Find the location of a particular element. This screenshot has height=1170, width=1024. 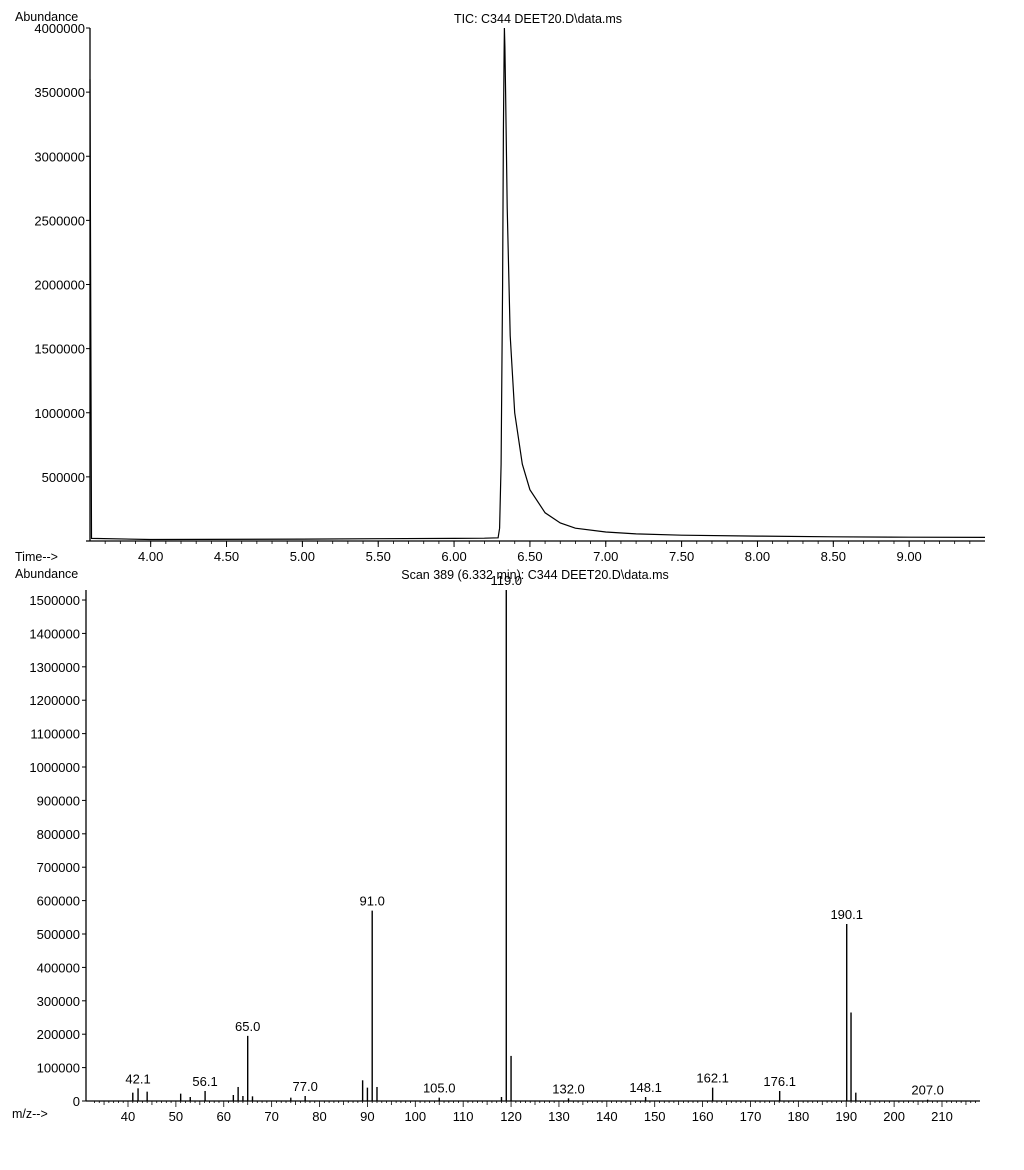

ms-y-tick-label: 1000000 is located at coordinates (54, 767).